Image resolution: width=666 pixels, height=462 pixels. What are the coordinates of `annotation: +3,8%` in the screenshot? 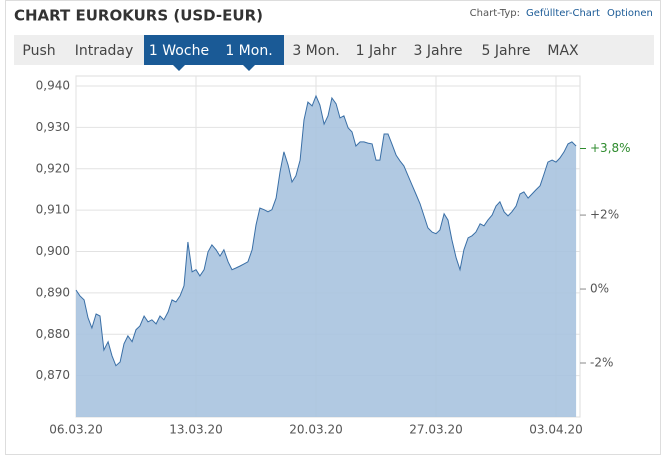 It's located at (610, 148).